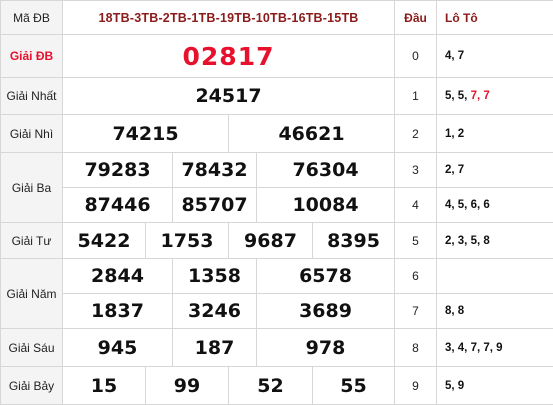 The height and width of the screenshot is (405, 553). What do you see at coordinates (415, 240) in the screenshot?
I see `loto-head-digit: 5` at bounding box center [415, 240].